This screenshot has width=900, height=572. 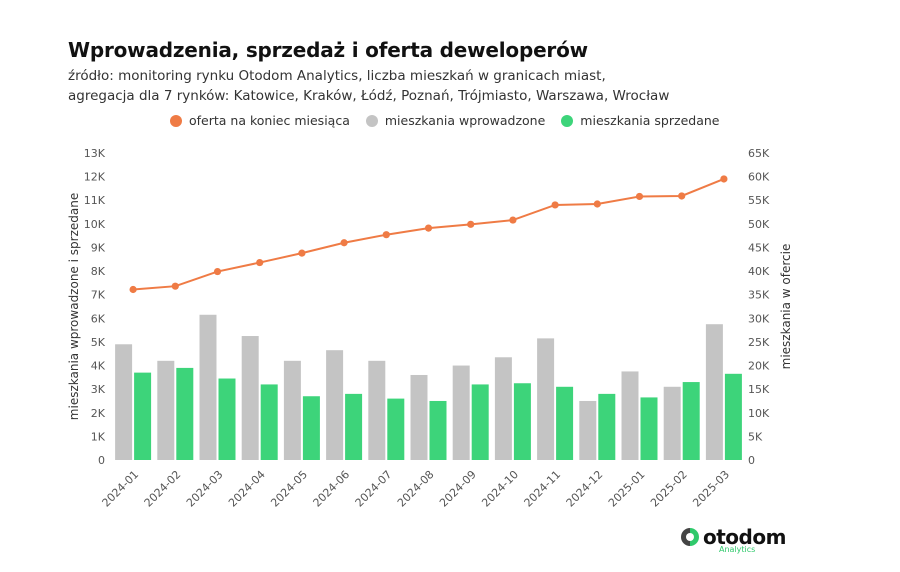 I want to click on y-right-tick-label: 55K, so click(x=759, y=200).